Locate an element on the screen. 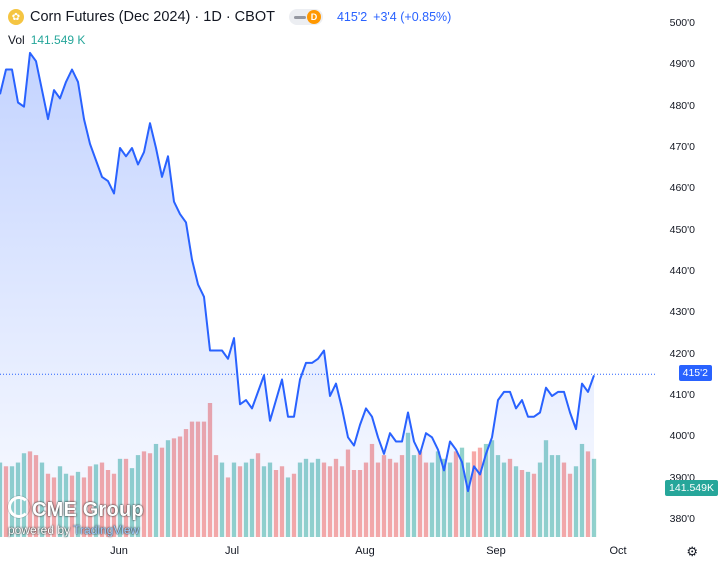 The width and height of the screenshot is (720, 564). timeframe-toggle: D is located at coordinates (305, 17).